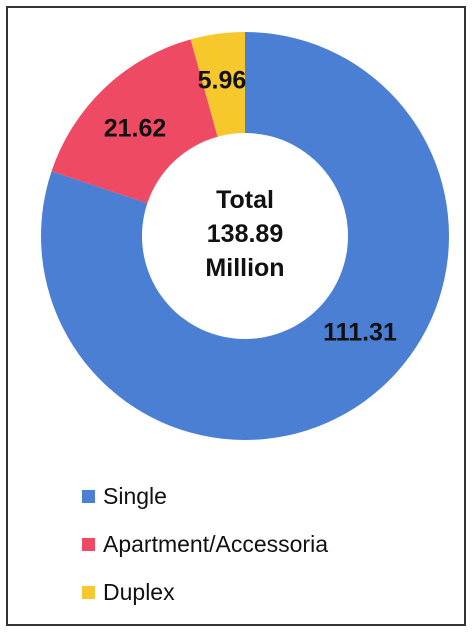  Describe the element at coordinates (88, 544) in the screenshot. I see `legend-swatch-apartment` at that location.